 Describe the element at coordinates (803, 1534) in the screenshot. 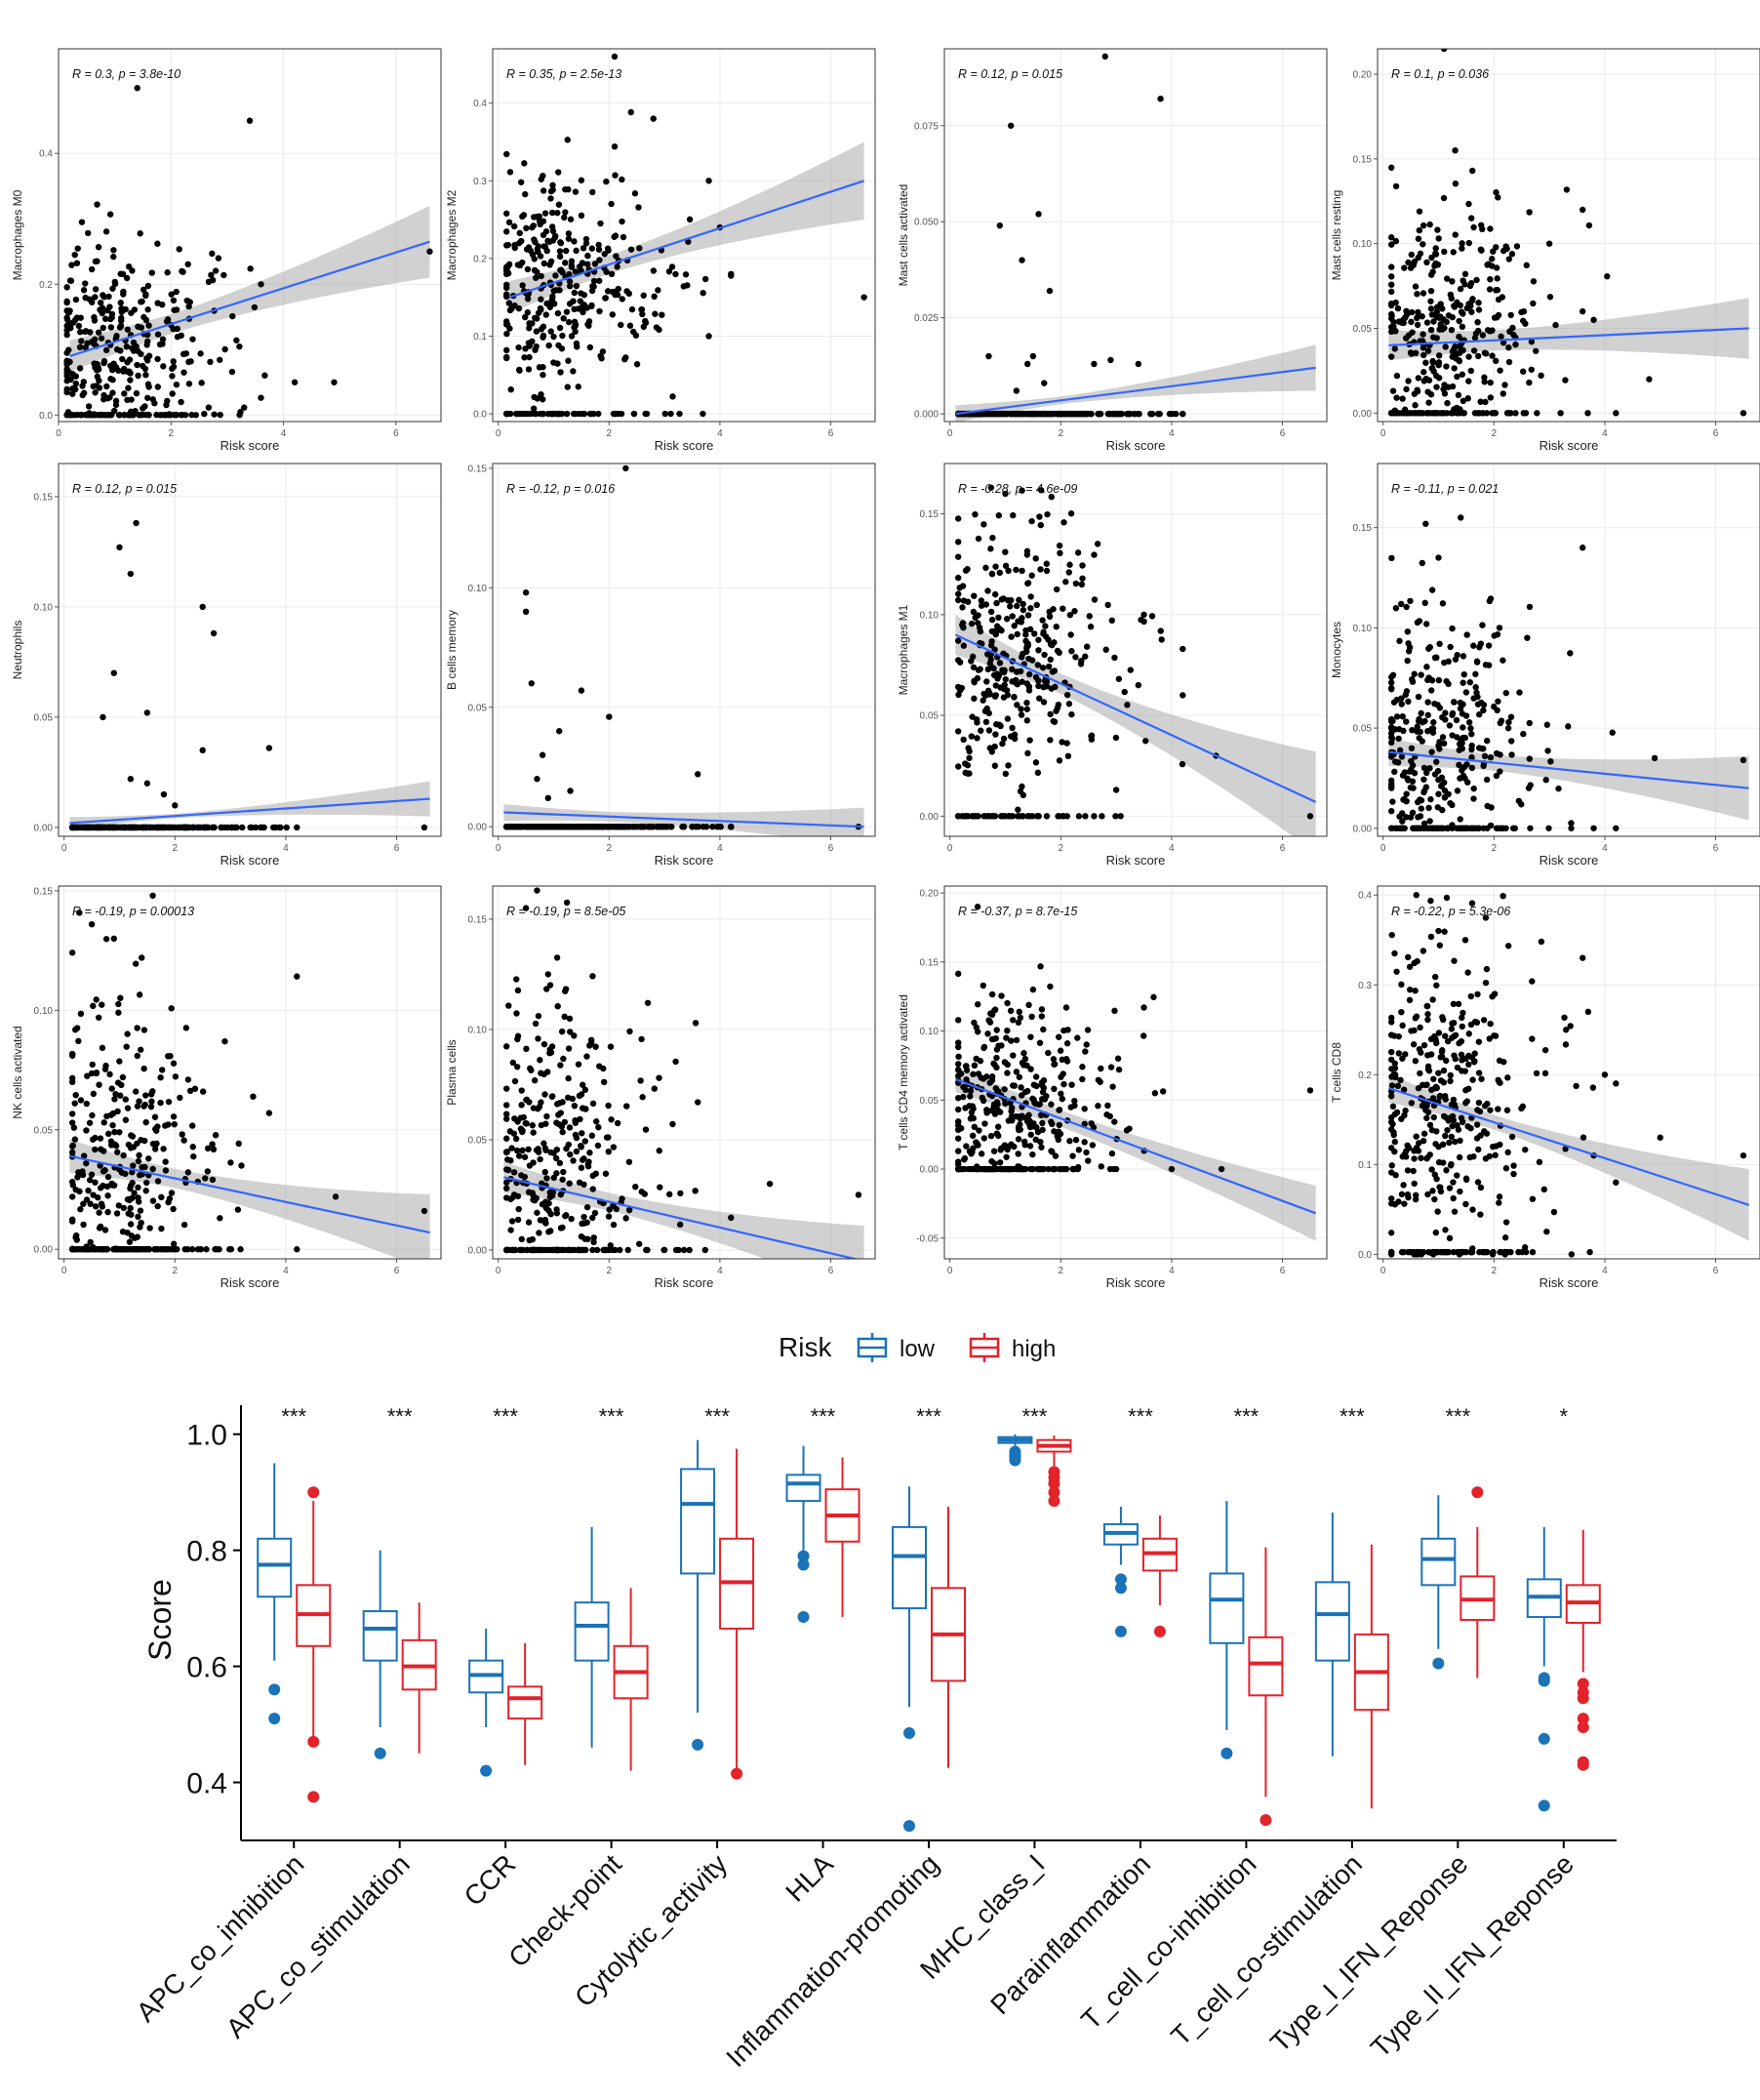

I see `box-low` at that location.